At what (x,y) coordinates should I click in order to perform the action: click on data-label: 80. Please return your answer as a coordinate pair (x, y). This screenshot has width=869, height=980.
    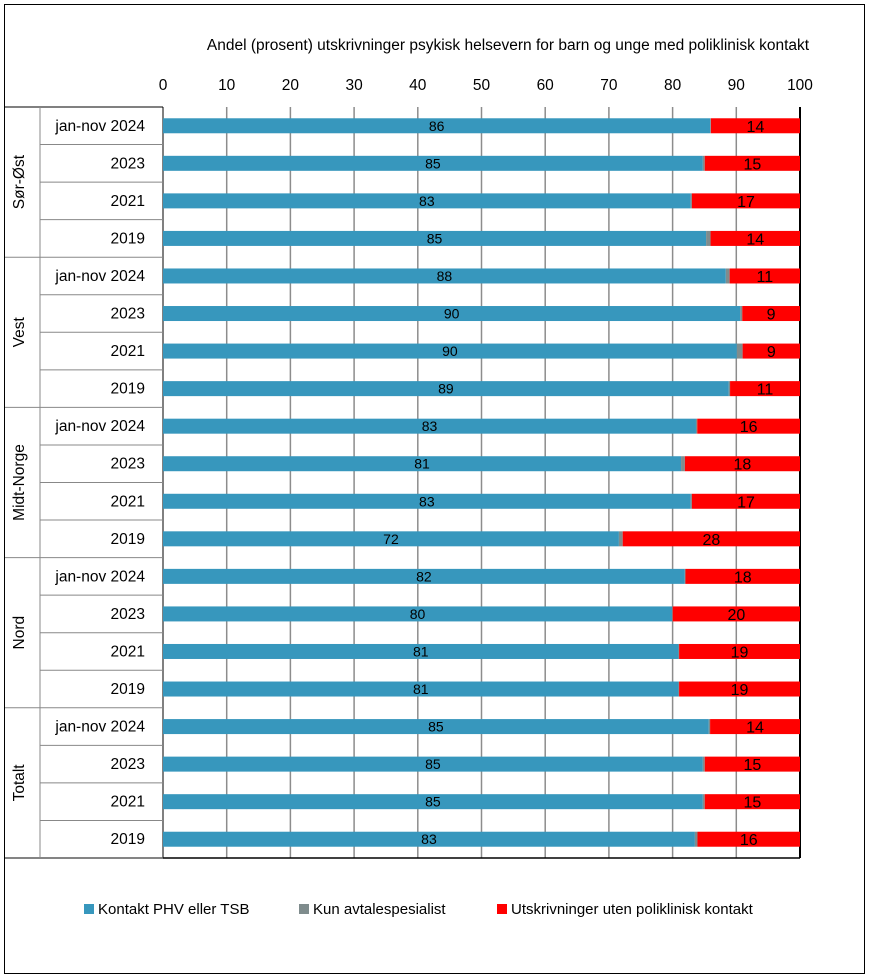
    Looking at the image, I should click on (418, 614).